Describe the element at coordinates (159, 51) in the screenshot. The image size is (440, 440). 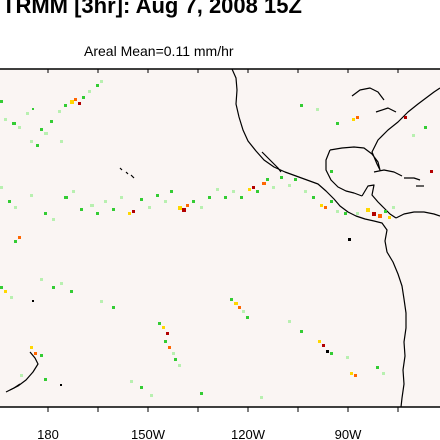
I see `areal-mean-label: Areal Mean=0.11 mm/hr` at that location.